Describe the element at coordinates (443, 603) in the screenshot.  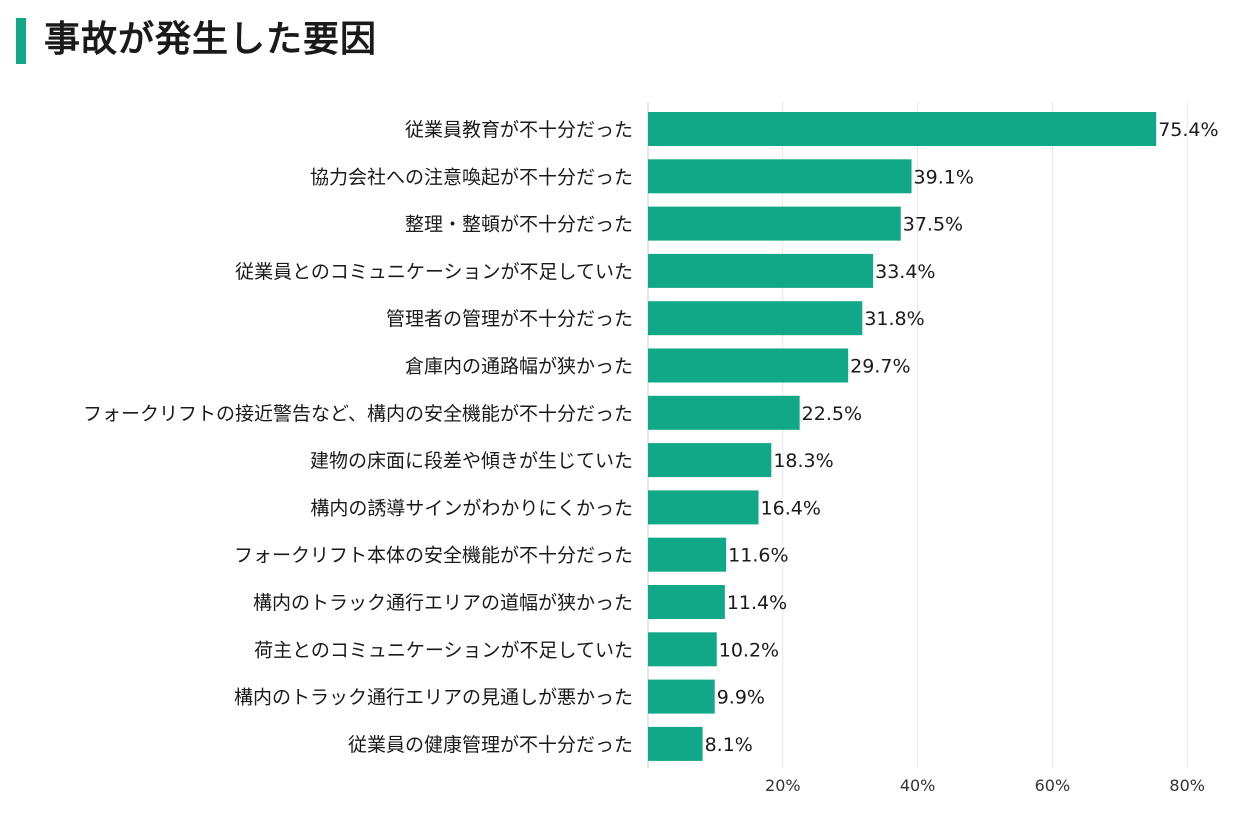
I see `category-label: 構内のトラック通行エリアの道幅が狭かった` at that location.